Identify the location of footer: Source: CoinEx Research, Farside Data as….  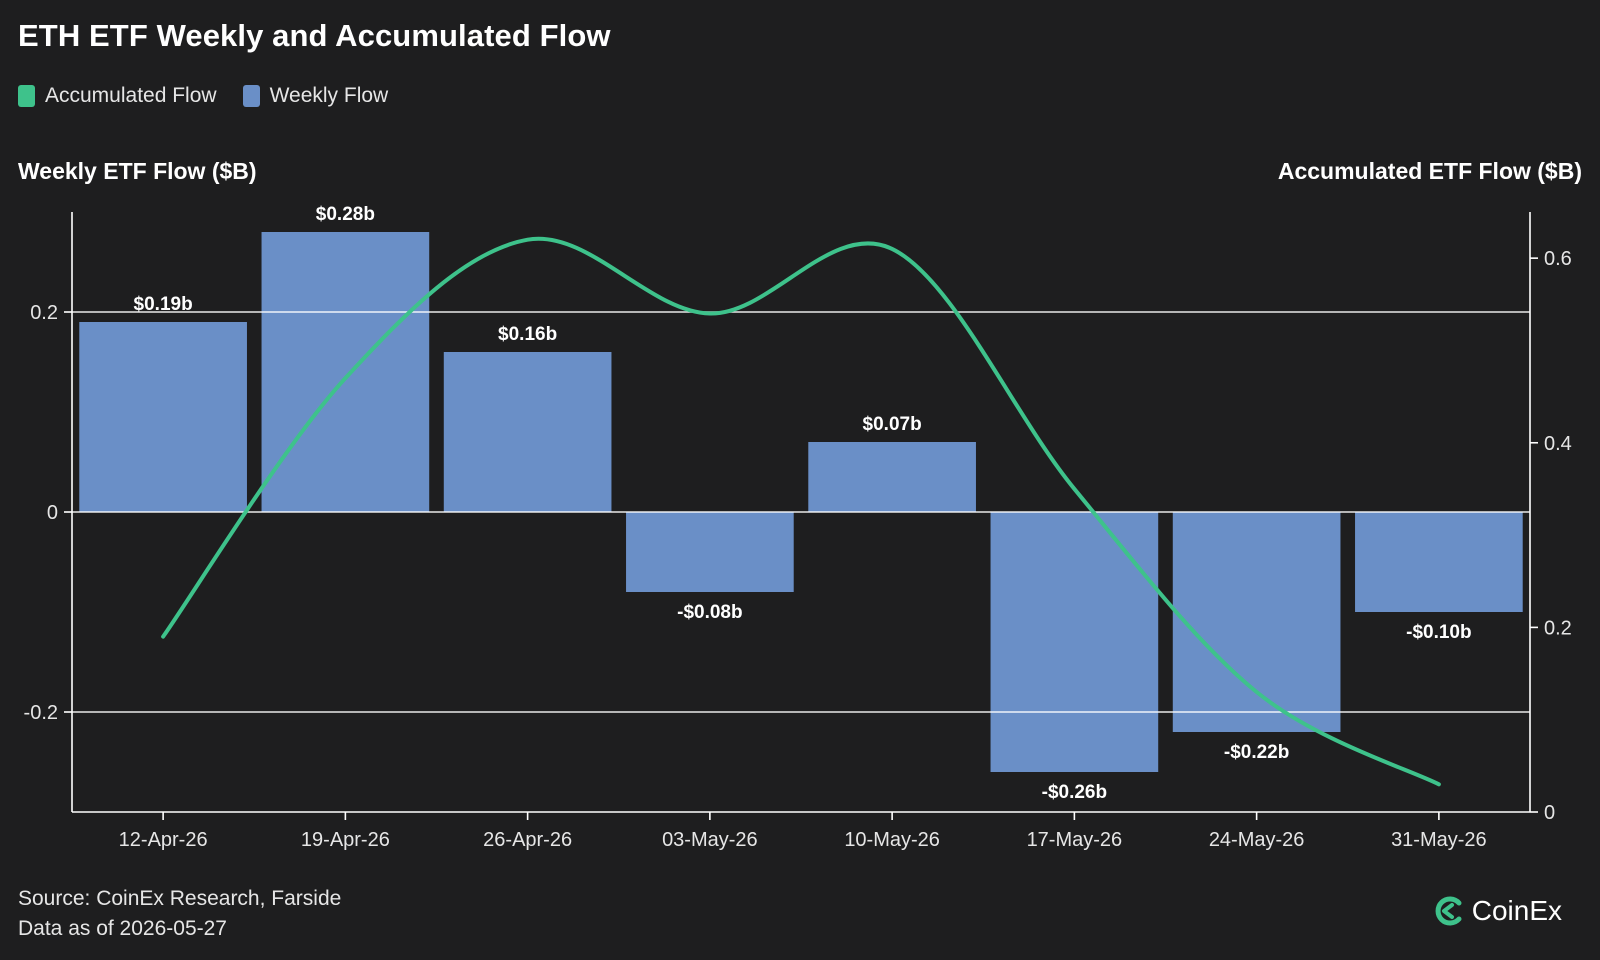
(179, 914).